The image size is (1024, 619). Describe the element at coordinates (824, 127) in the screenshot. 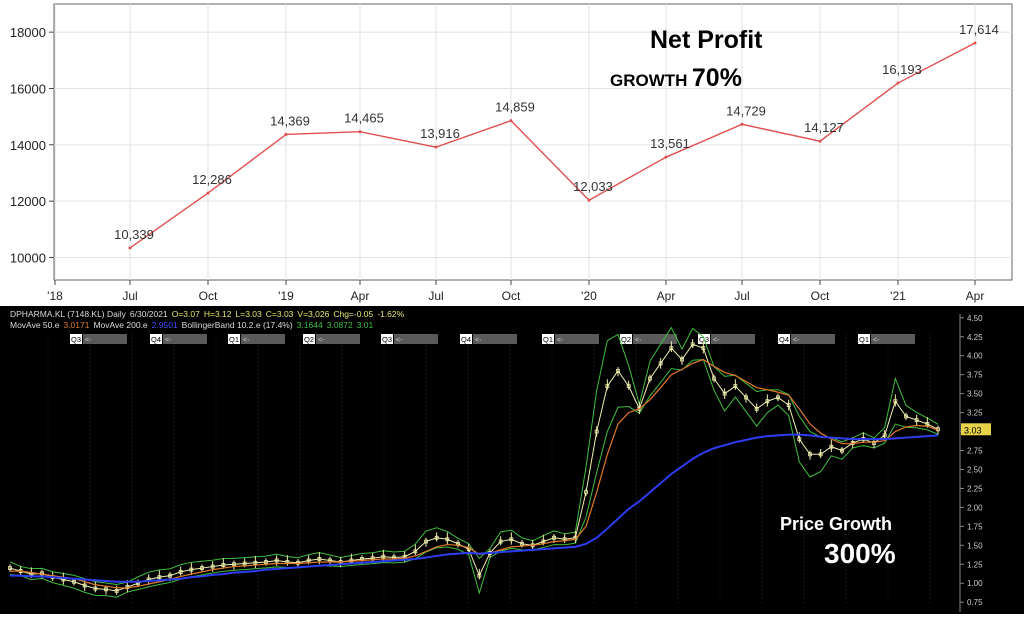

I see `net-profit-data-label: 14,127` at that location.